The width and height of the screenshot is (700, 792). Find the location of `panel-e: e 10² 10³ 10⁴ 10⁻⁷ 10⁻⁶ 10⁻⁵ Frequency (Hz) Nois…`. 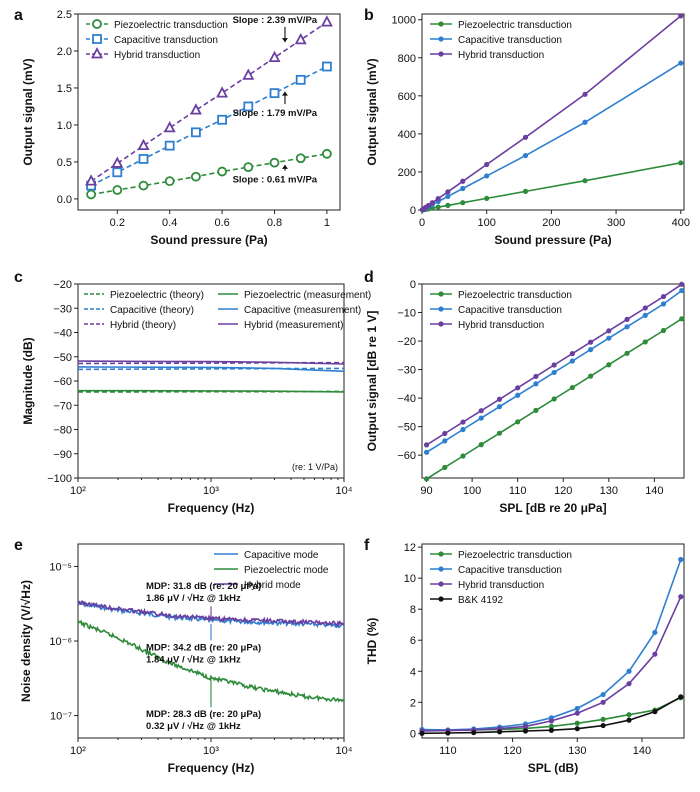

panel-e: e 10² 10³ 10⁴ 10⁻⁷ 10⁻⁶ 10⁻⁵ Frequency (Hz) Nois… is located at coordinates (183, 656).